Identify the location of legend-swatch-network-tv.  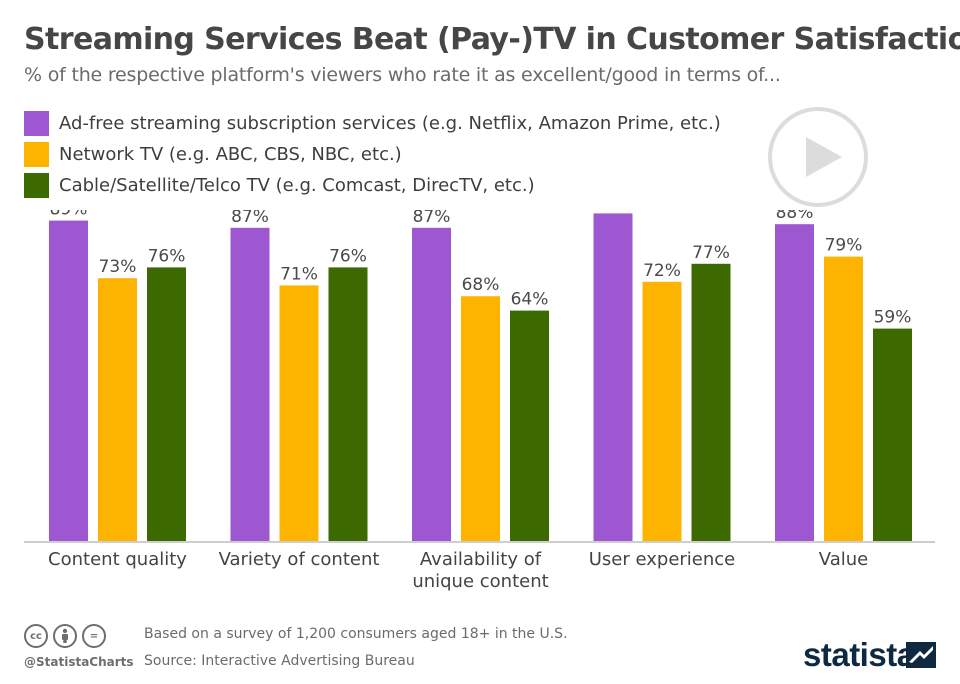
(36, 154).